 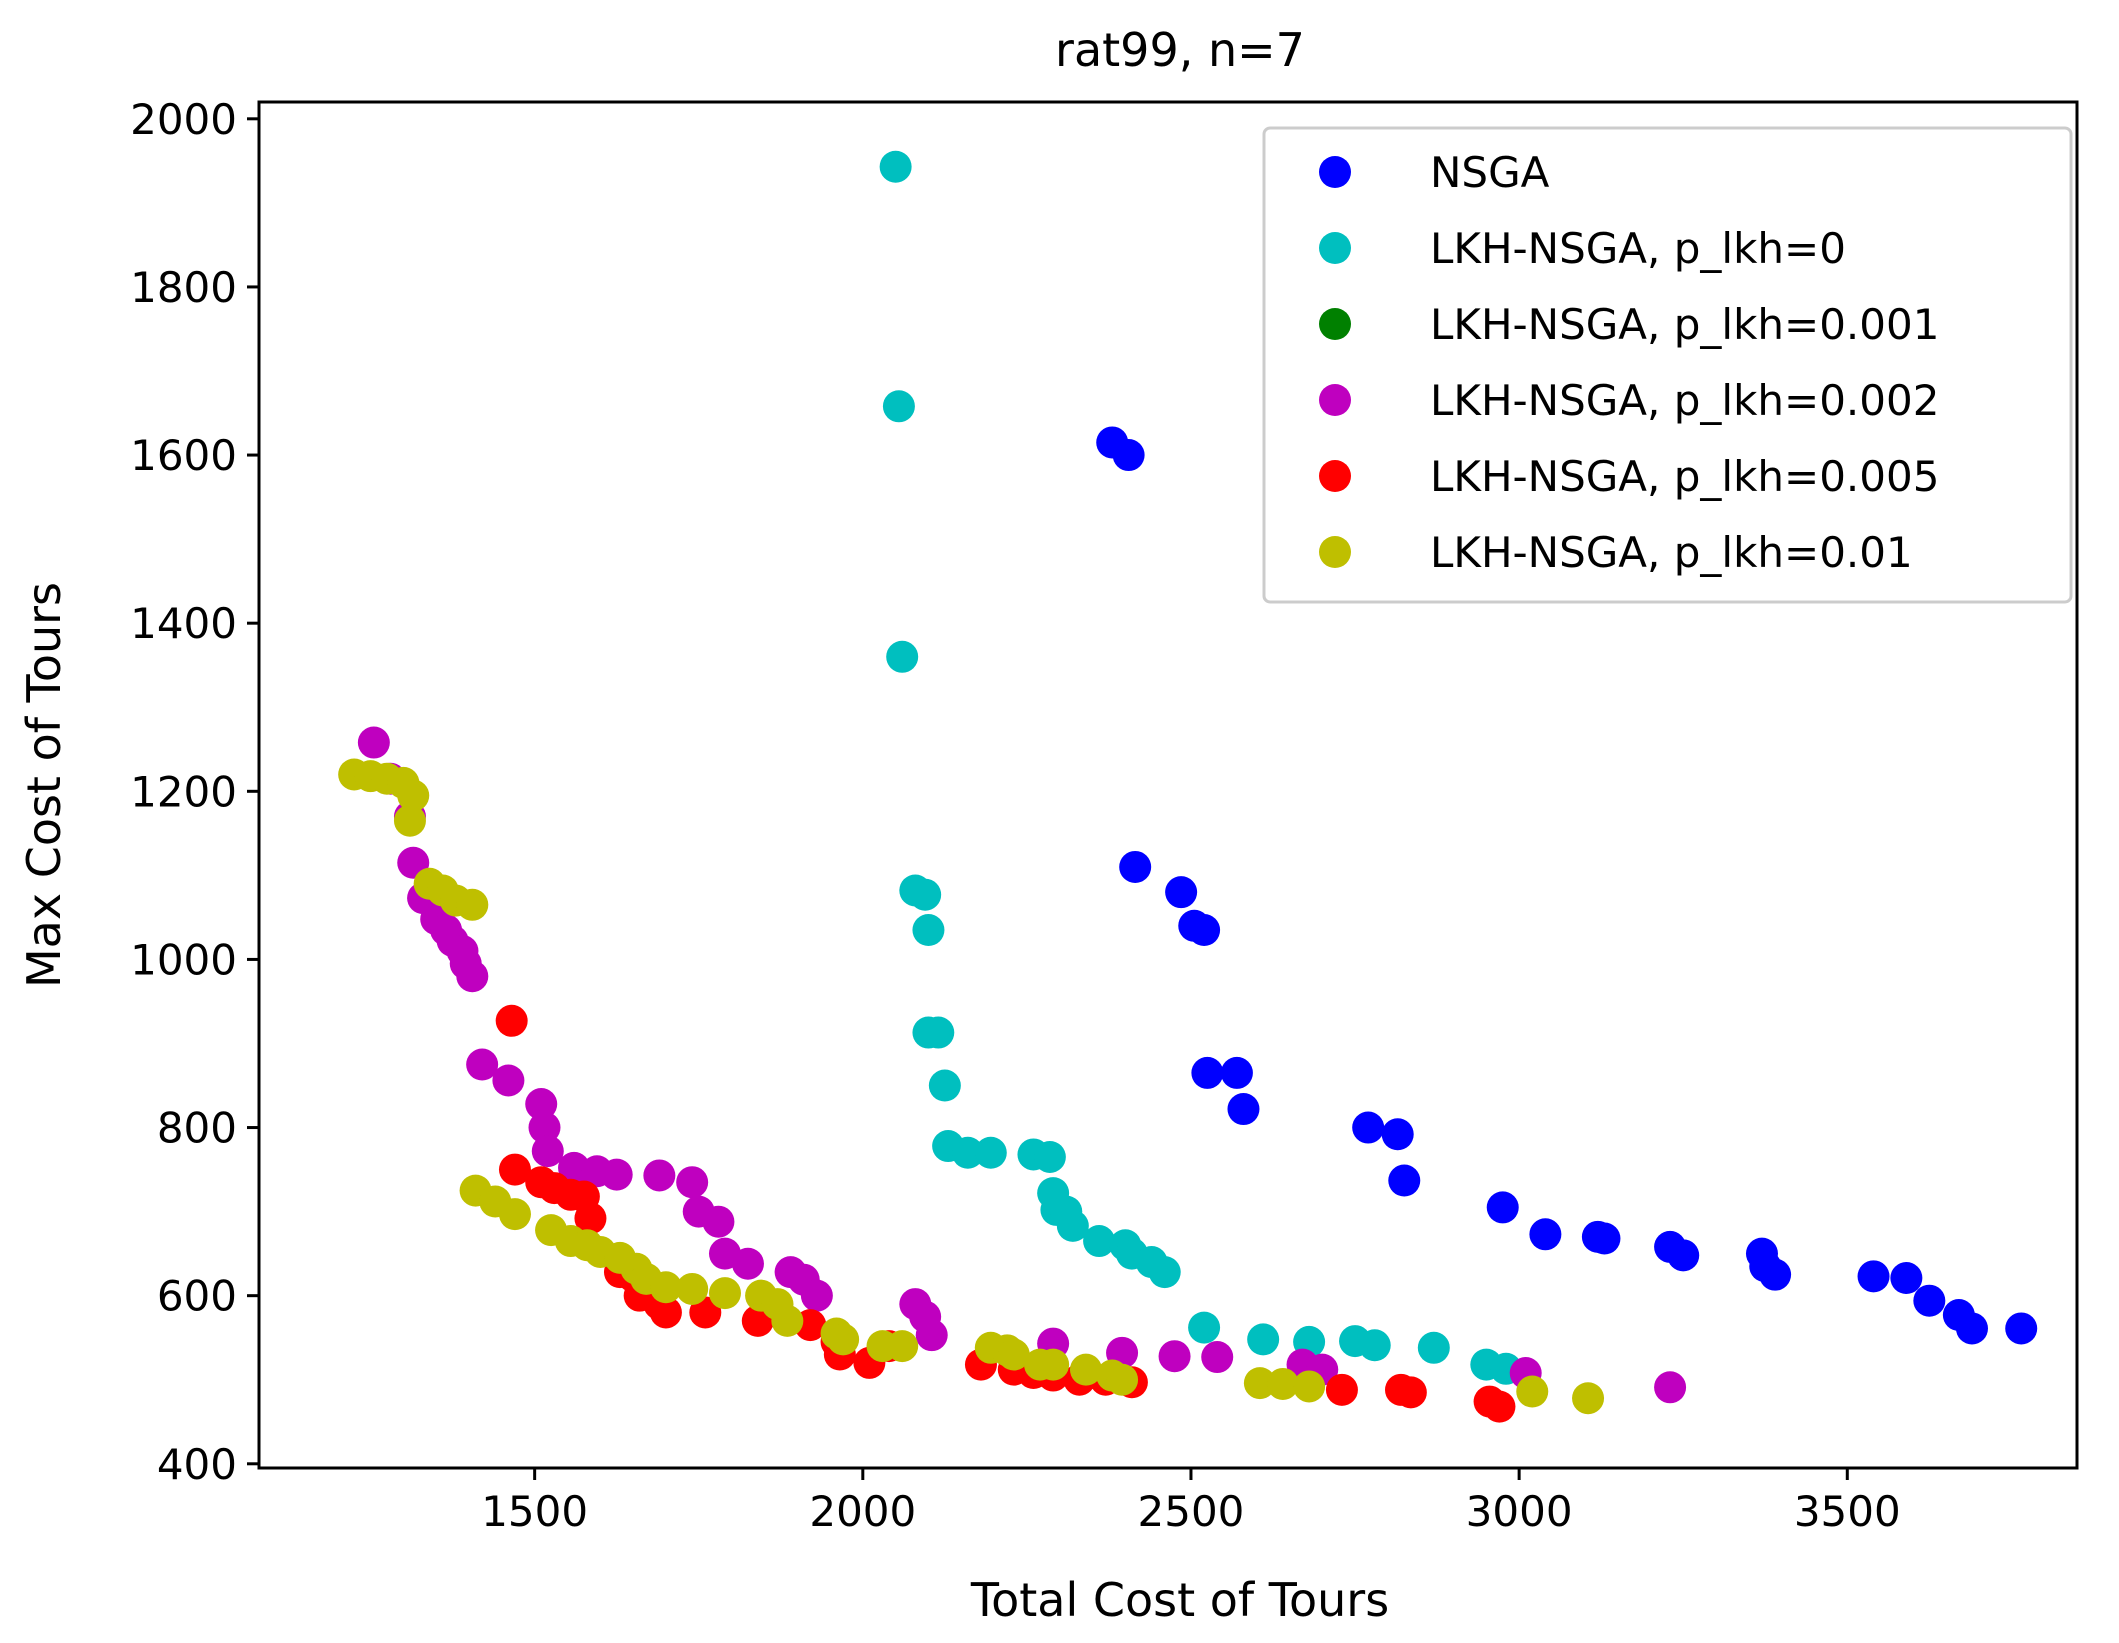 What do you see at coordinates (1638, 248) in the screenshot?
I see `legend-label: LKH-NSGA, p_lkh=0` at bounding box center [1638, 248].